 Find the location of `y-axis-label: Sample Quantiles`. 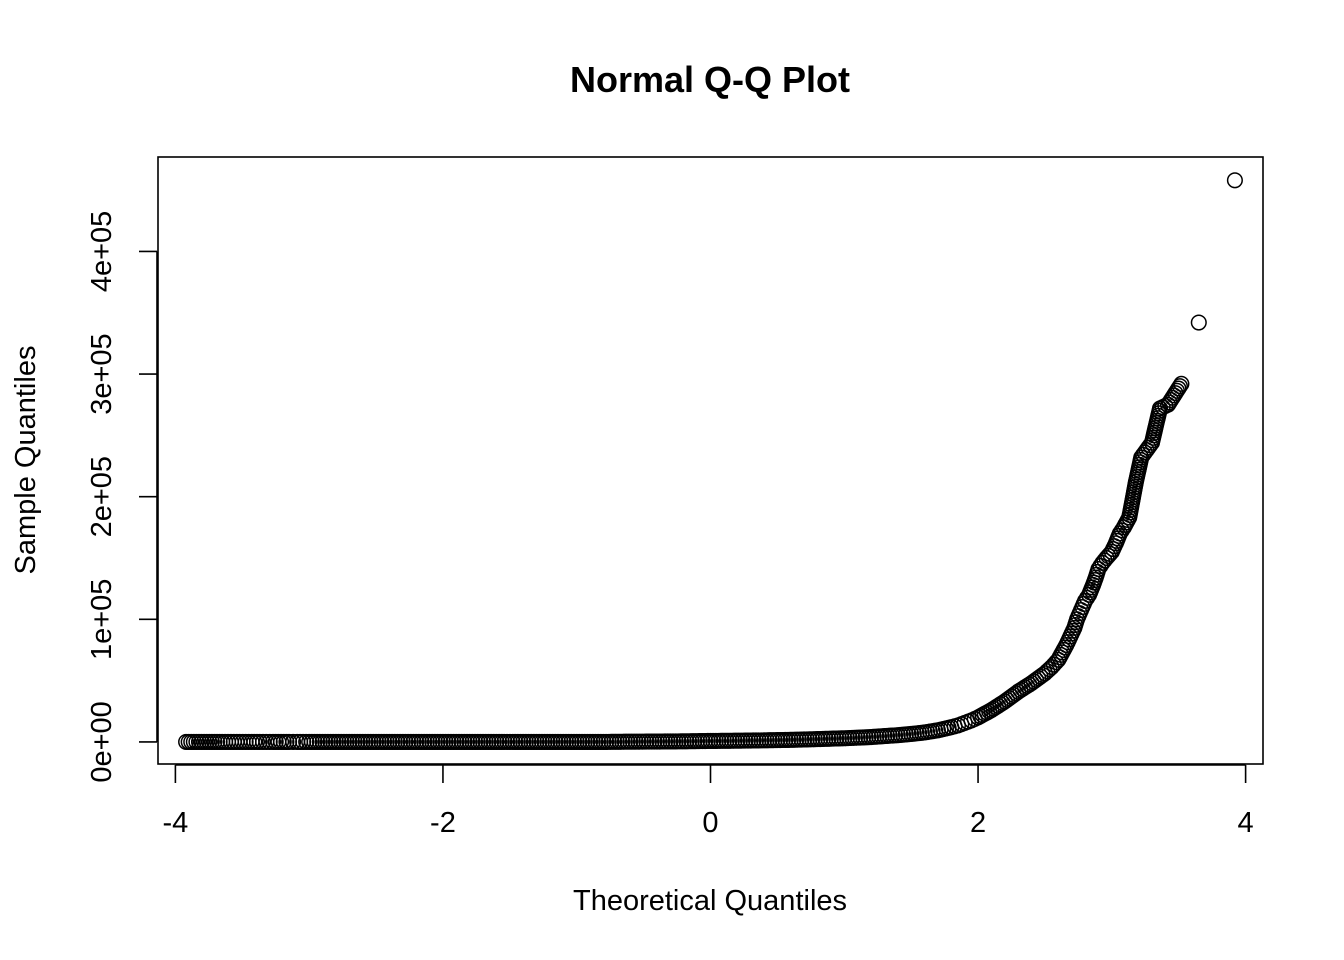

y-axis-label: Sample Quantiles is located at coordinates (26, 460).